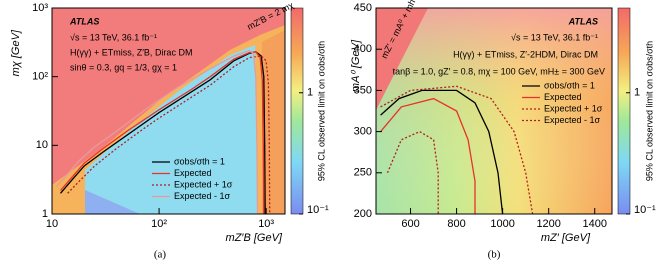  Describe the element at coordinates (123, 67) in the screenshot. I see `annotation: sinθ = 0.3, gq = 1/3, gχ = 1` at that location.